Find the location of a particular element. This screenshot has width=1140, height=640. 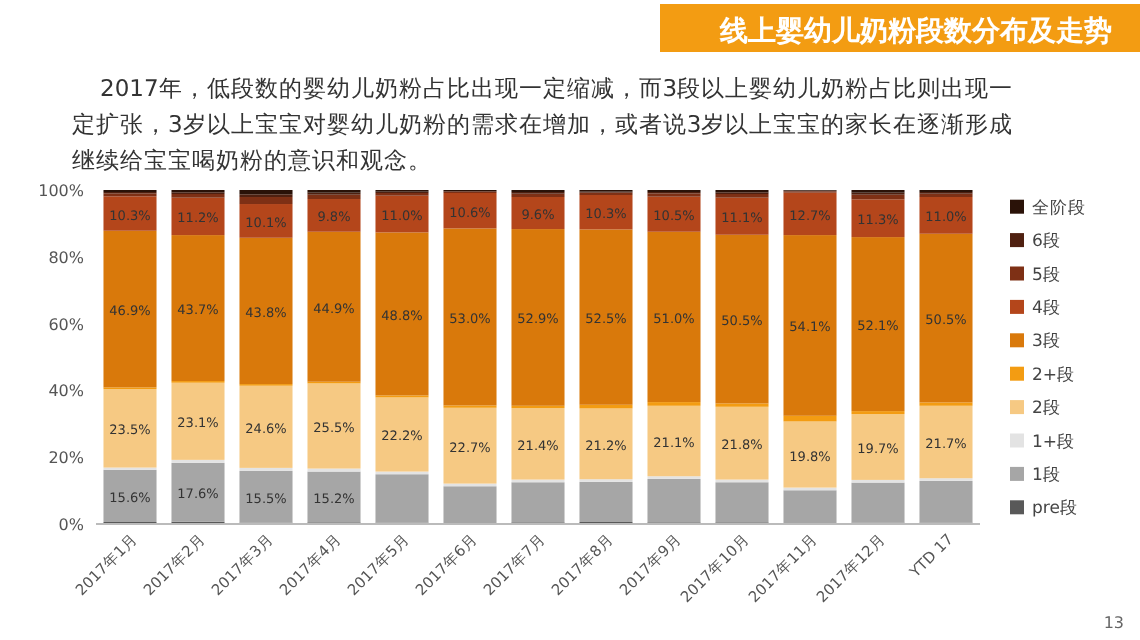

legend-label: 6段 is located at coordinates (1046, 241).